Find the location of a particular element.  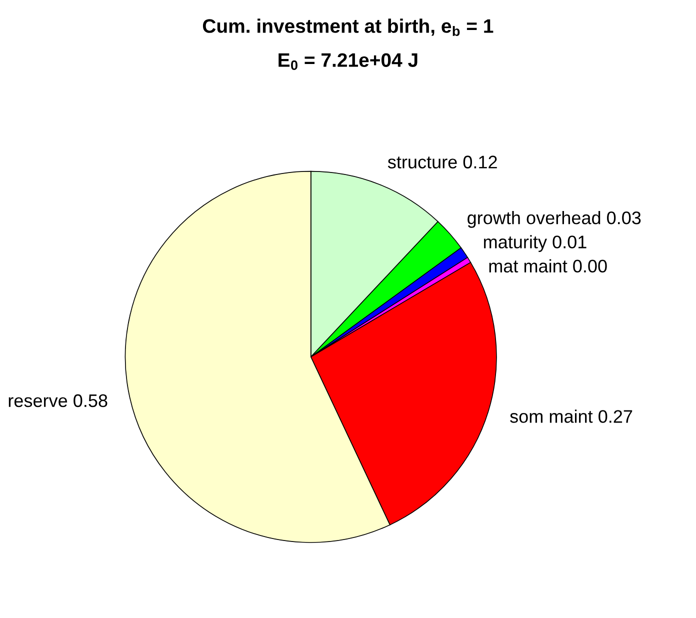

slice-label: maturity 0.01 is located at coordinates (535, 243).